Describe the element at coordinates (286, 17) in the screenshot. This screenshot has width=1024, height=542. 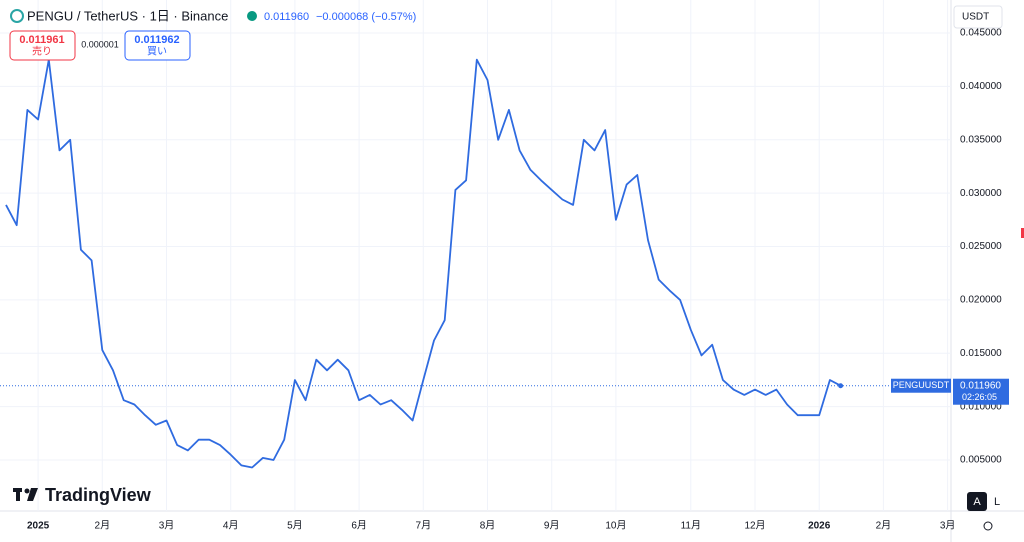
I see `last-price: 0.011960` at that location.